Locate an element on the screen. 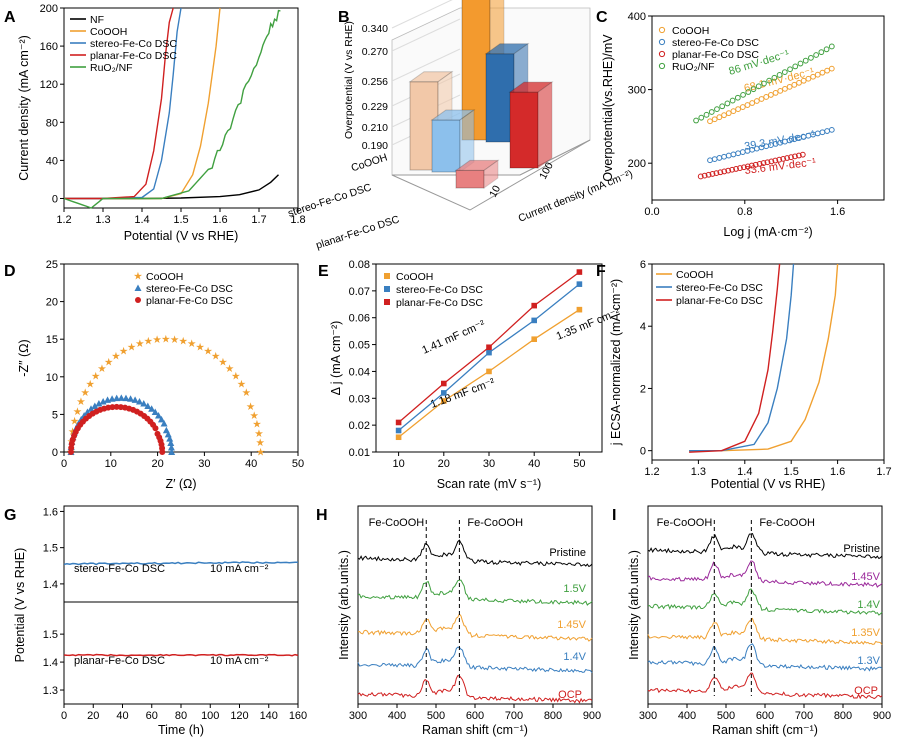 The image size is (900, 738). bar-2-10-side is located at coordinates (491, 174).